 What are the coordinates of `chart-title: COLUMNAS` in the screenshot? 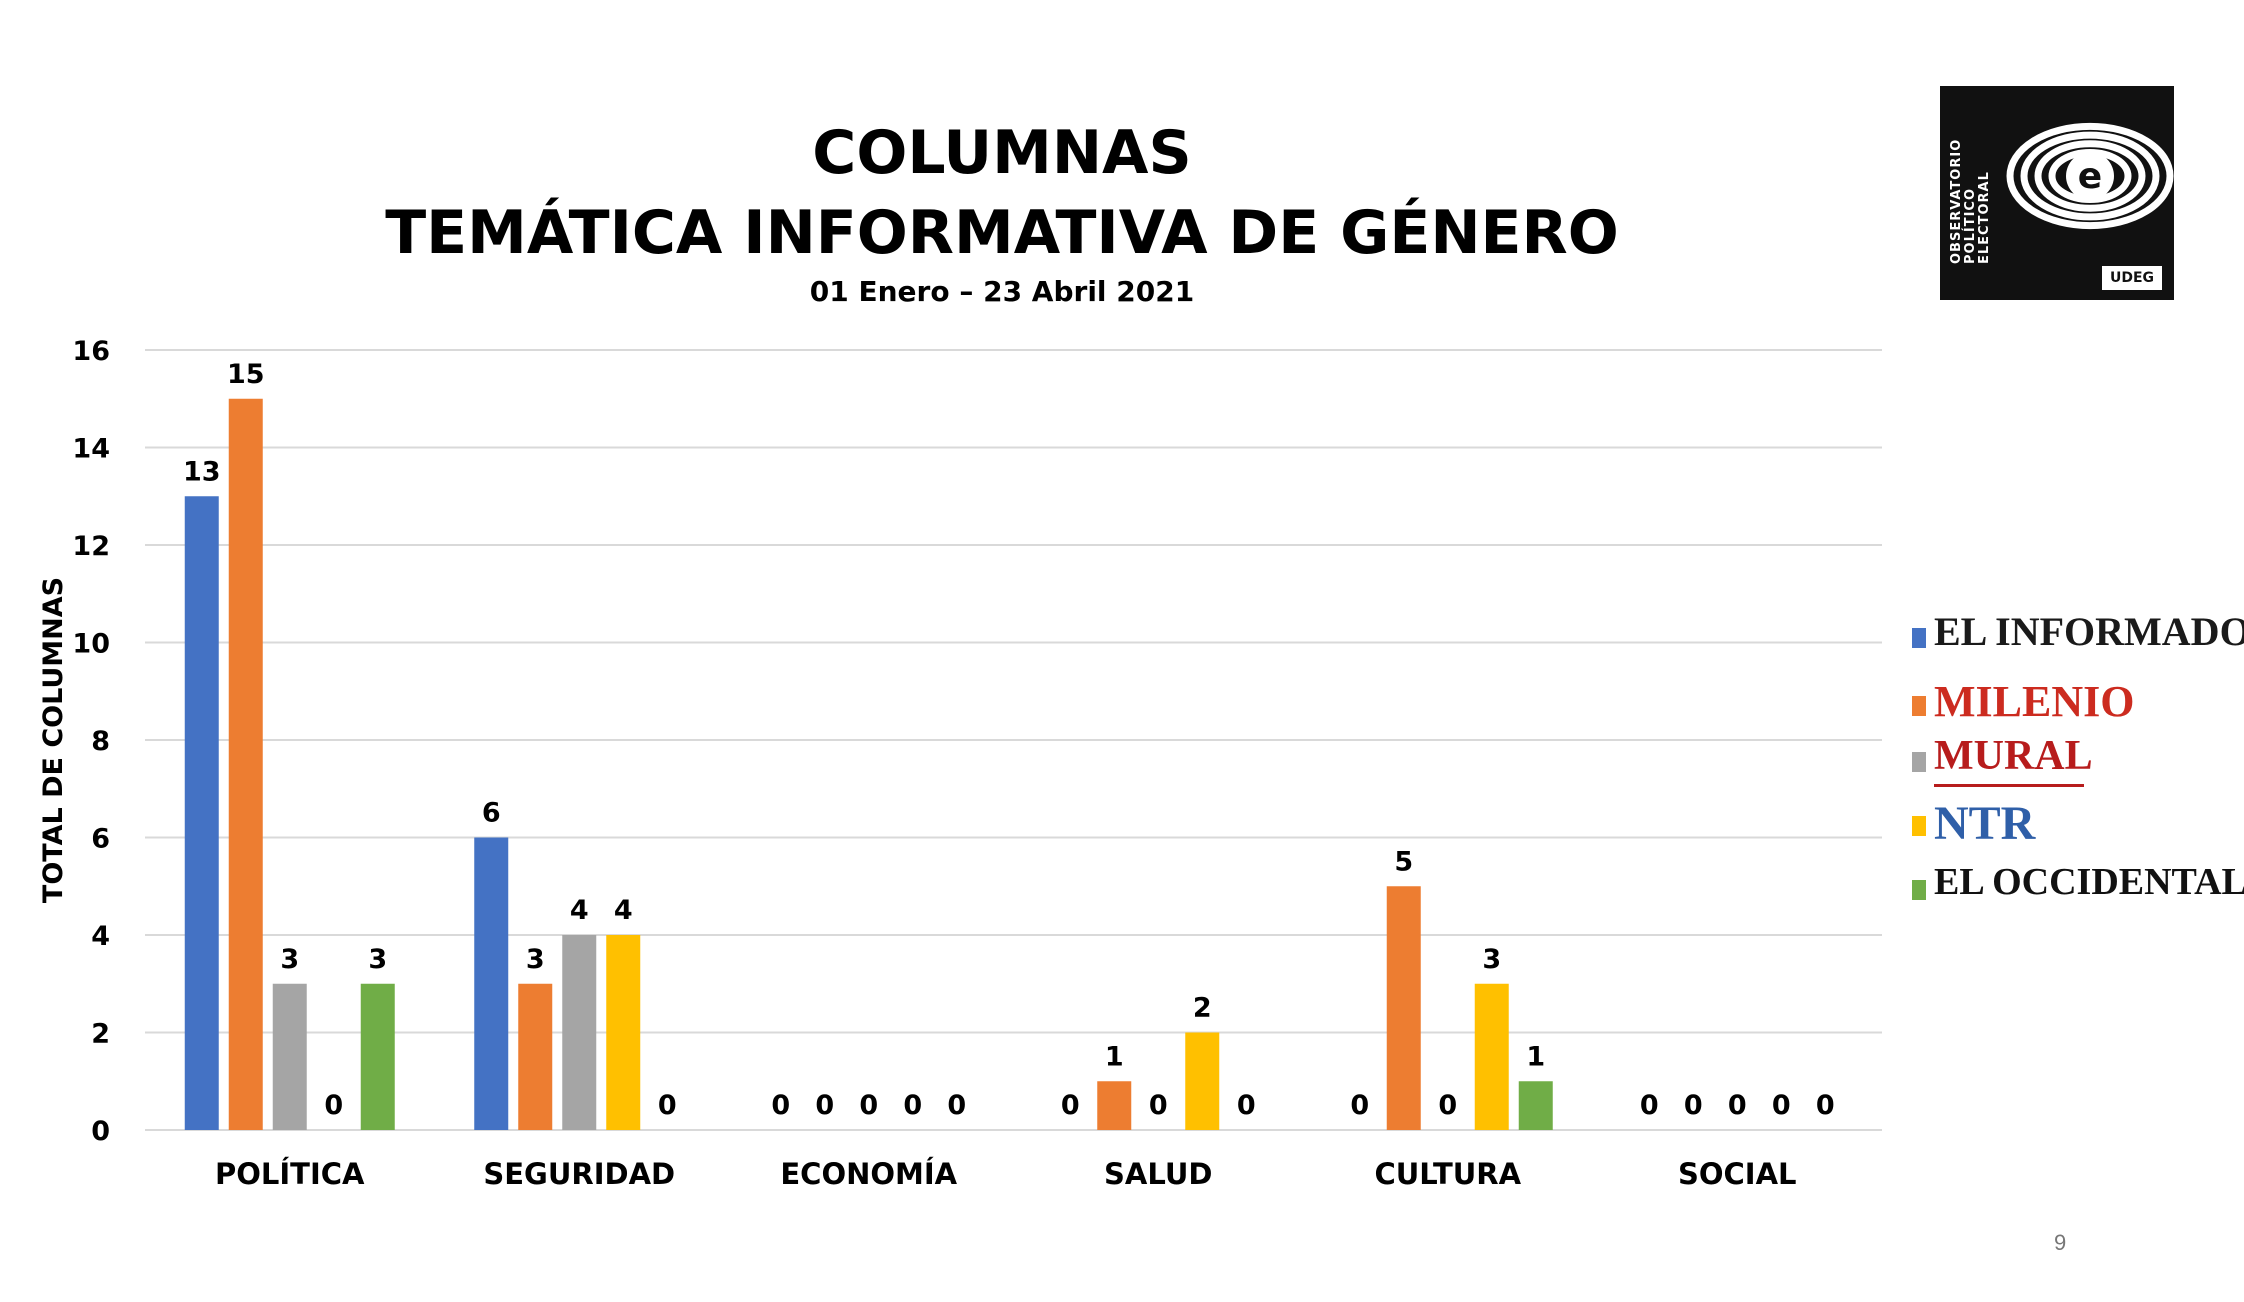 It's located at (1002, 153).